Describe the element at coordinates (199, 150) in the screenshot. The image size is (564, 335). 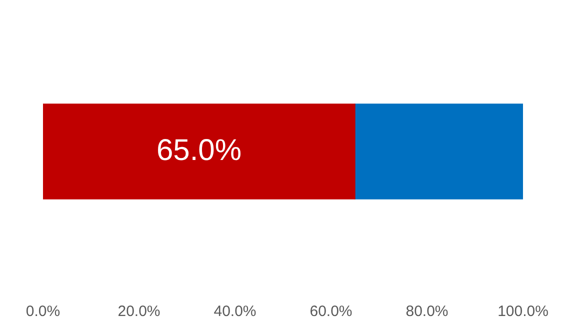
I see `data-label: 65.0%` at that location.